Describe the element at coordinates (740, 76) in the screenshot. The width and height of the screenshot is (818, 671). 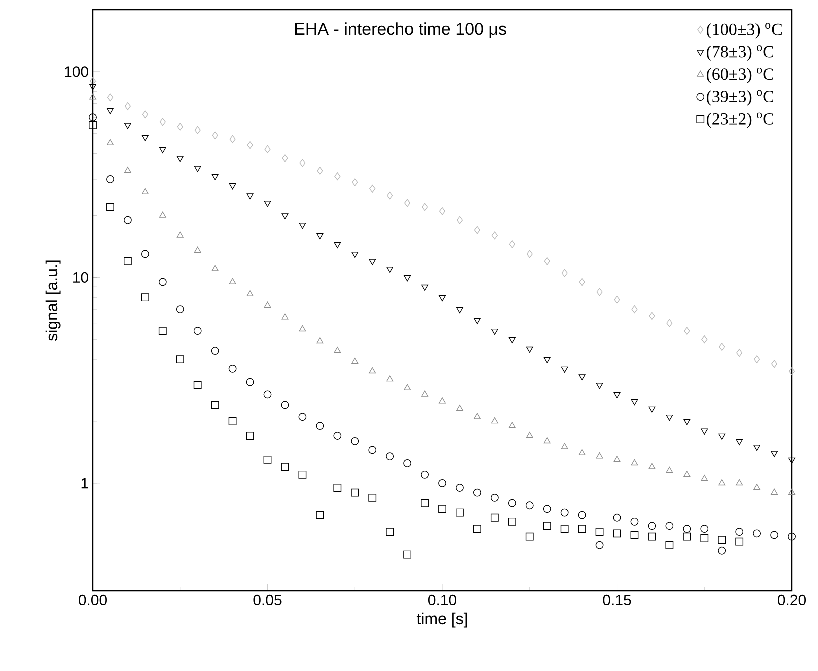
I see `legend-label: (60±3) $^{o}$C` at that location.